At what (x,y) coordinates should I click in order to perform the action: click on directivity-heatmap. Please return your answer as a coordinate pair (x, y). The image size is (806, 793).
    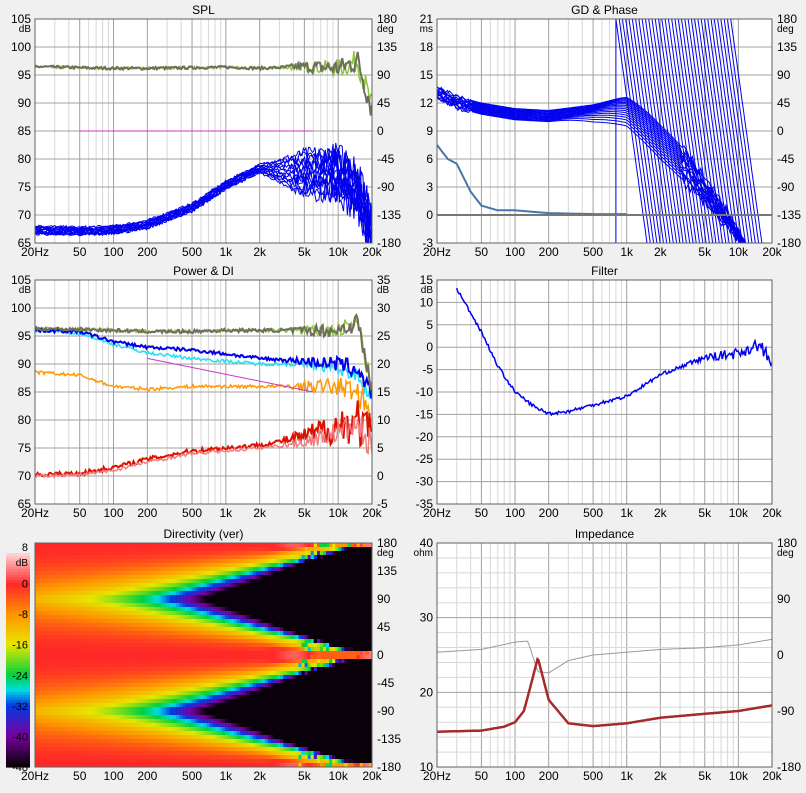
    Looking at the image, I should click on (204, 655).